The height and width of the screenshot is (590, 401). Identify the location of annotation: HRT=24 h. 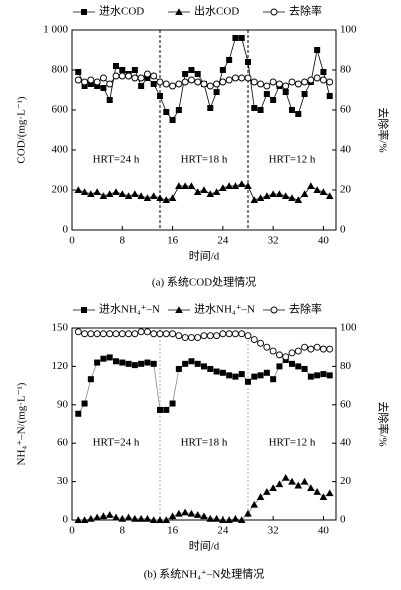
(116, 160).